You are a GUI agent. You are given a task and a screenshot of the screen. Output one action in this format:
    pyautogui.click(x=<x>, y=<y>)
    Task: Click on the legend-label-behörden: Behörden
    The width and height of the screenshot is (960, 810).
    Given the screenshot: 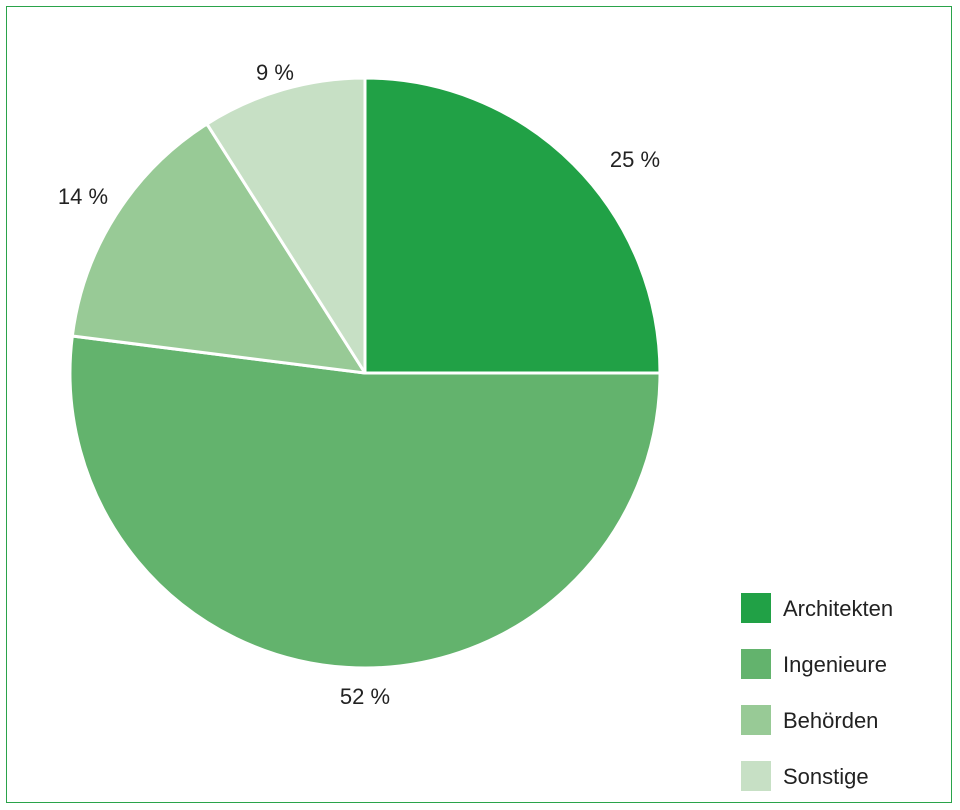 What is the action you would take?
    pyautogui.click(x=830, y=720)
    